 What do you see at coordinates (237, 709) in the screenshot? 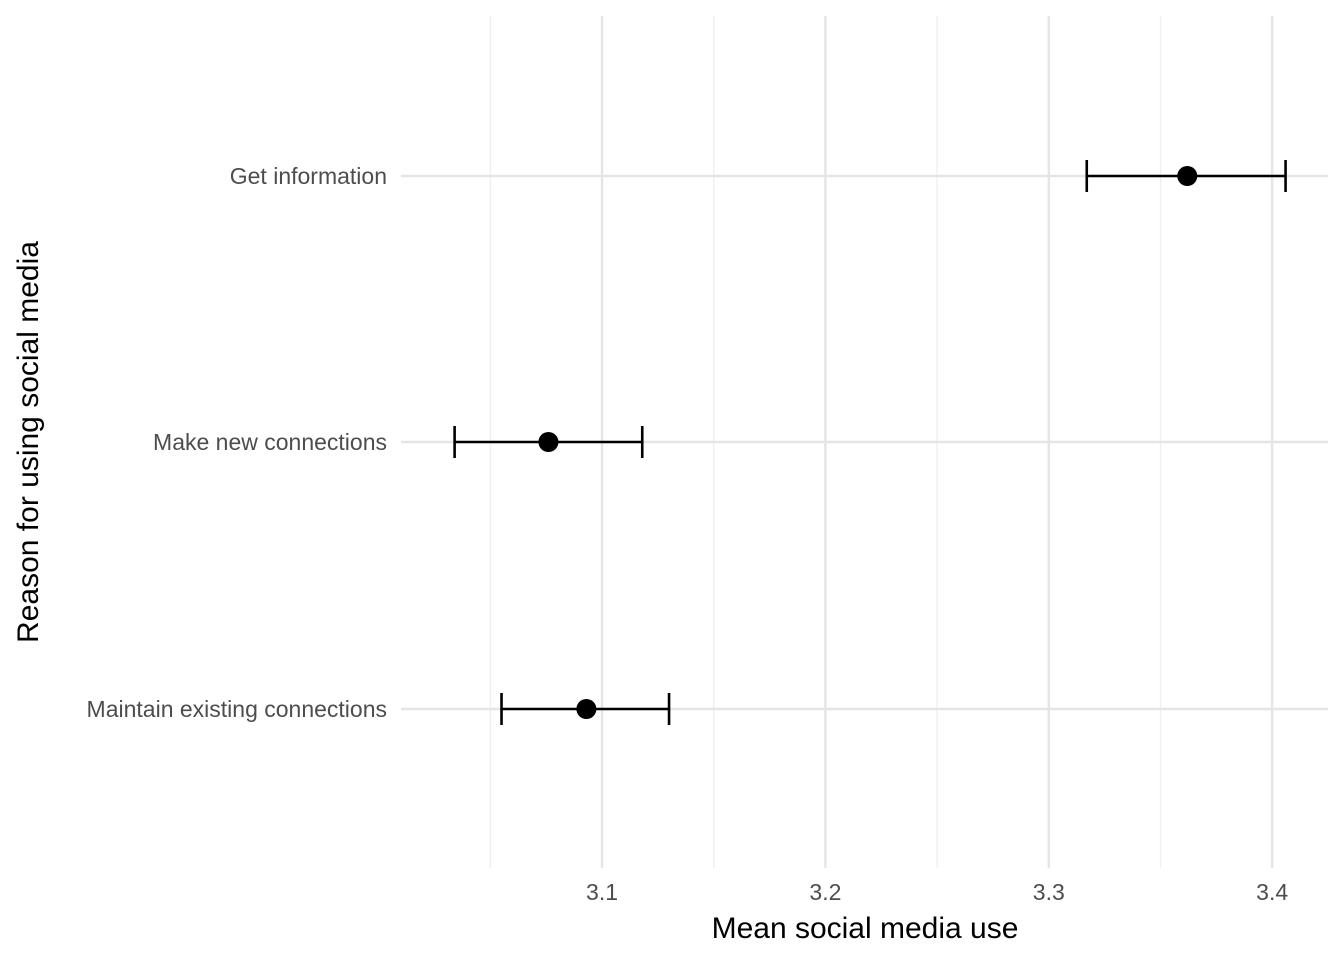
I see `y-tick-label: Maintain existing connections` at bounding box center [237, 709].